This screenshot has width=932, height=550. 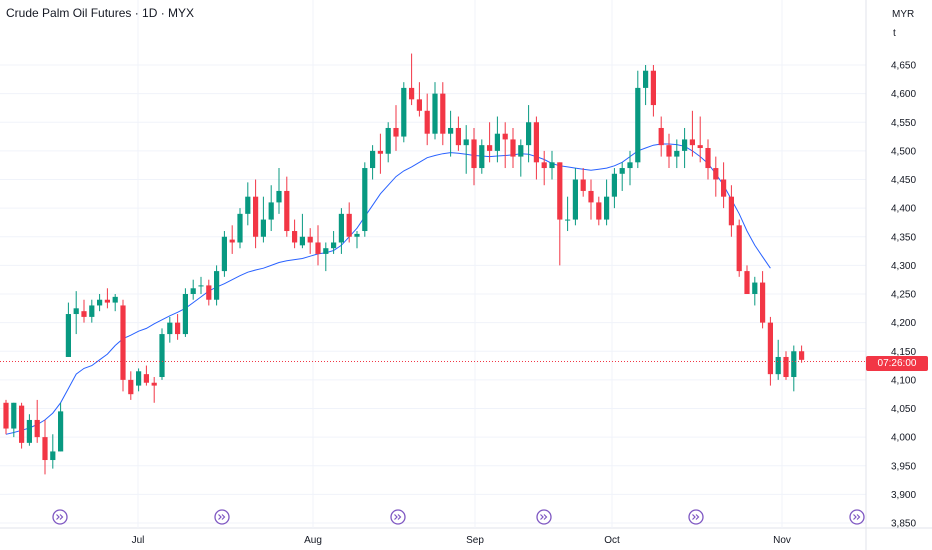 I want to click on y-tick-label: 4,250, so click(x=903, y=295).